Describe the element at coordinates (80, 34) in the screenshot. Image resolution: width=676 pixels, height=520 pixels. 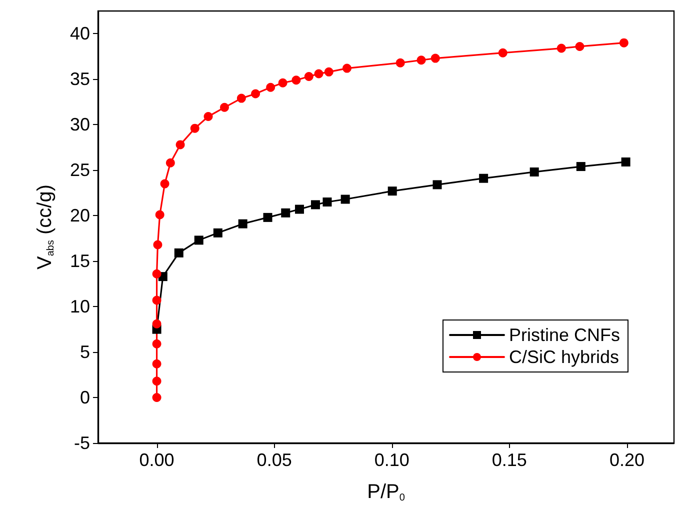
I see `y-tick-label: 40` at that location.